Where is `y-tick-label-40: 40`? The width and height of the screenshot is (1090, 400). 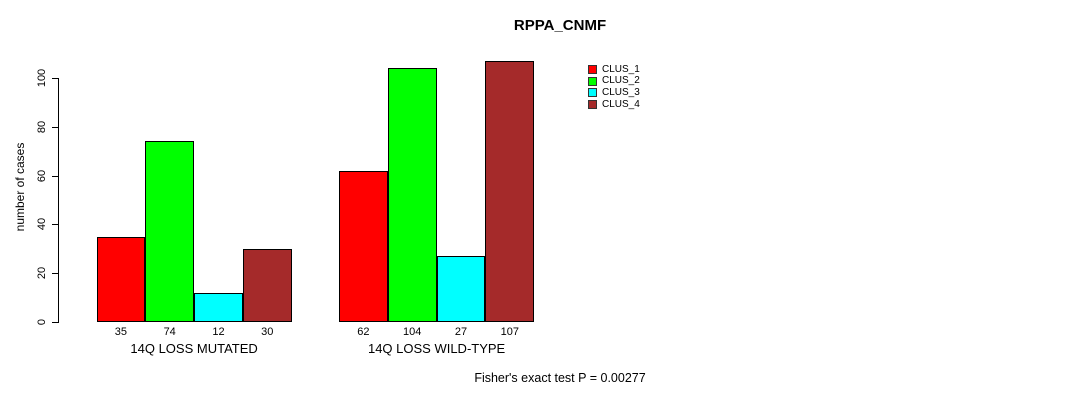
y-tick-label-40: 40 is located at coordinates (42, 224).